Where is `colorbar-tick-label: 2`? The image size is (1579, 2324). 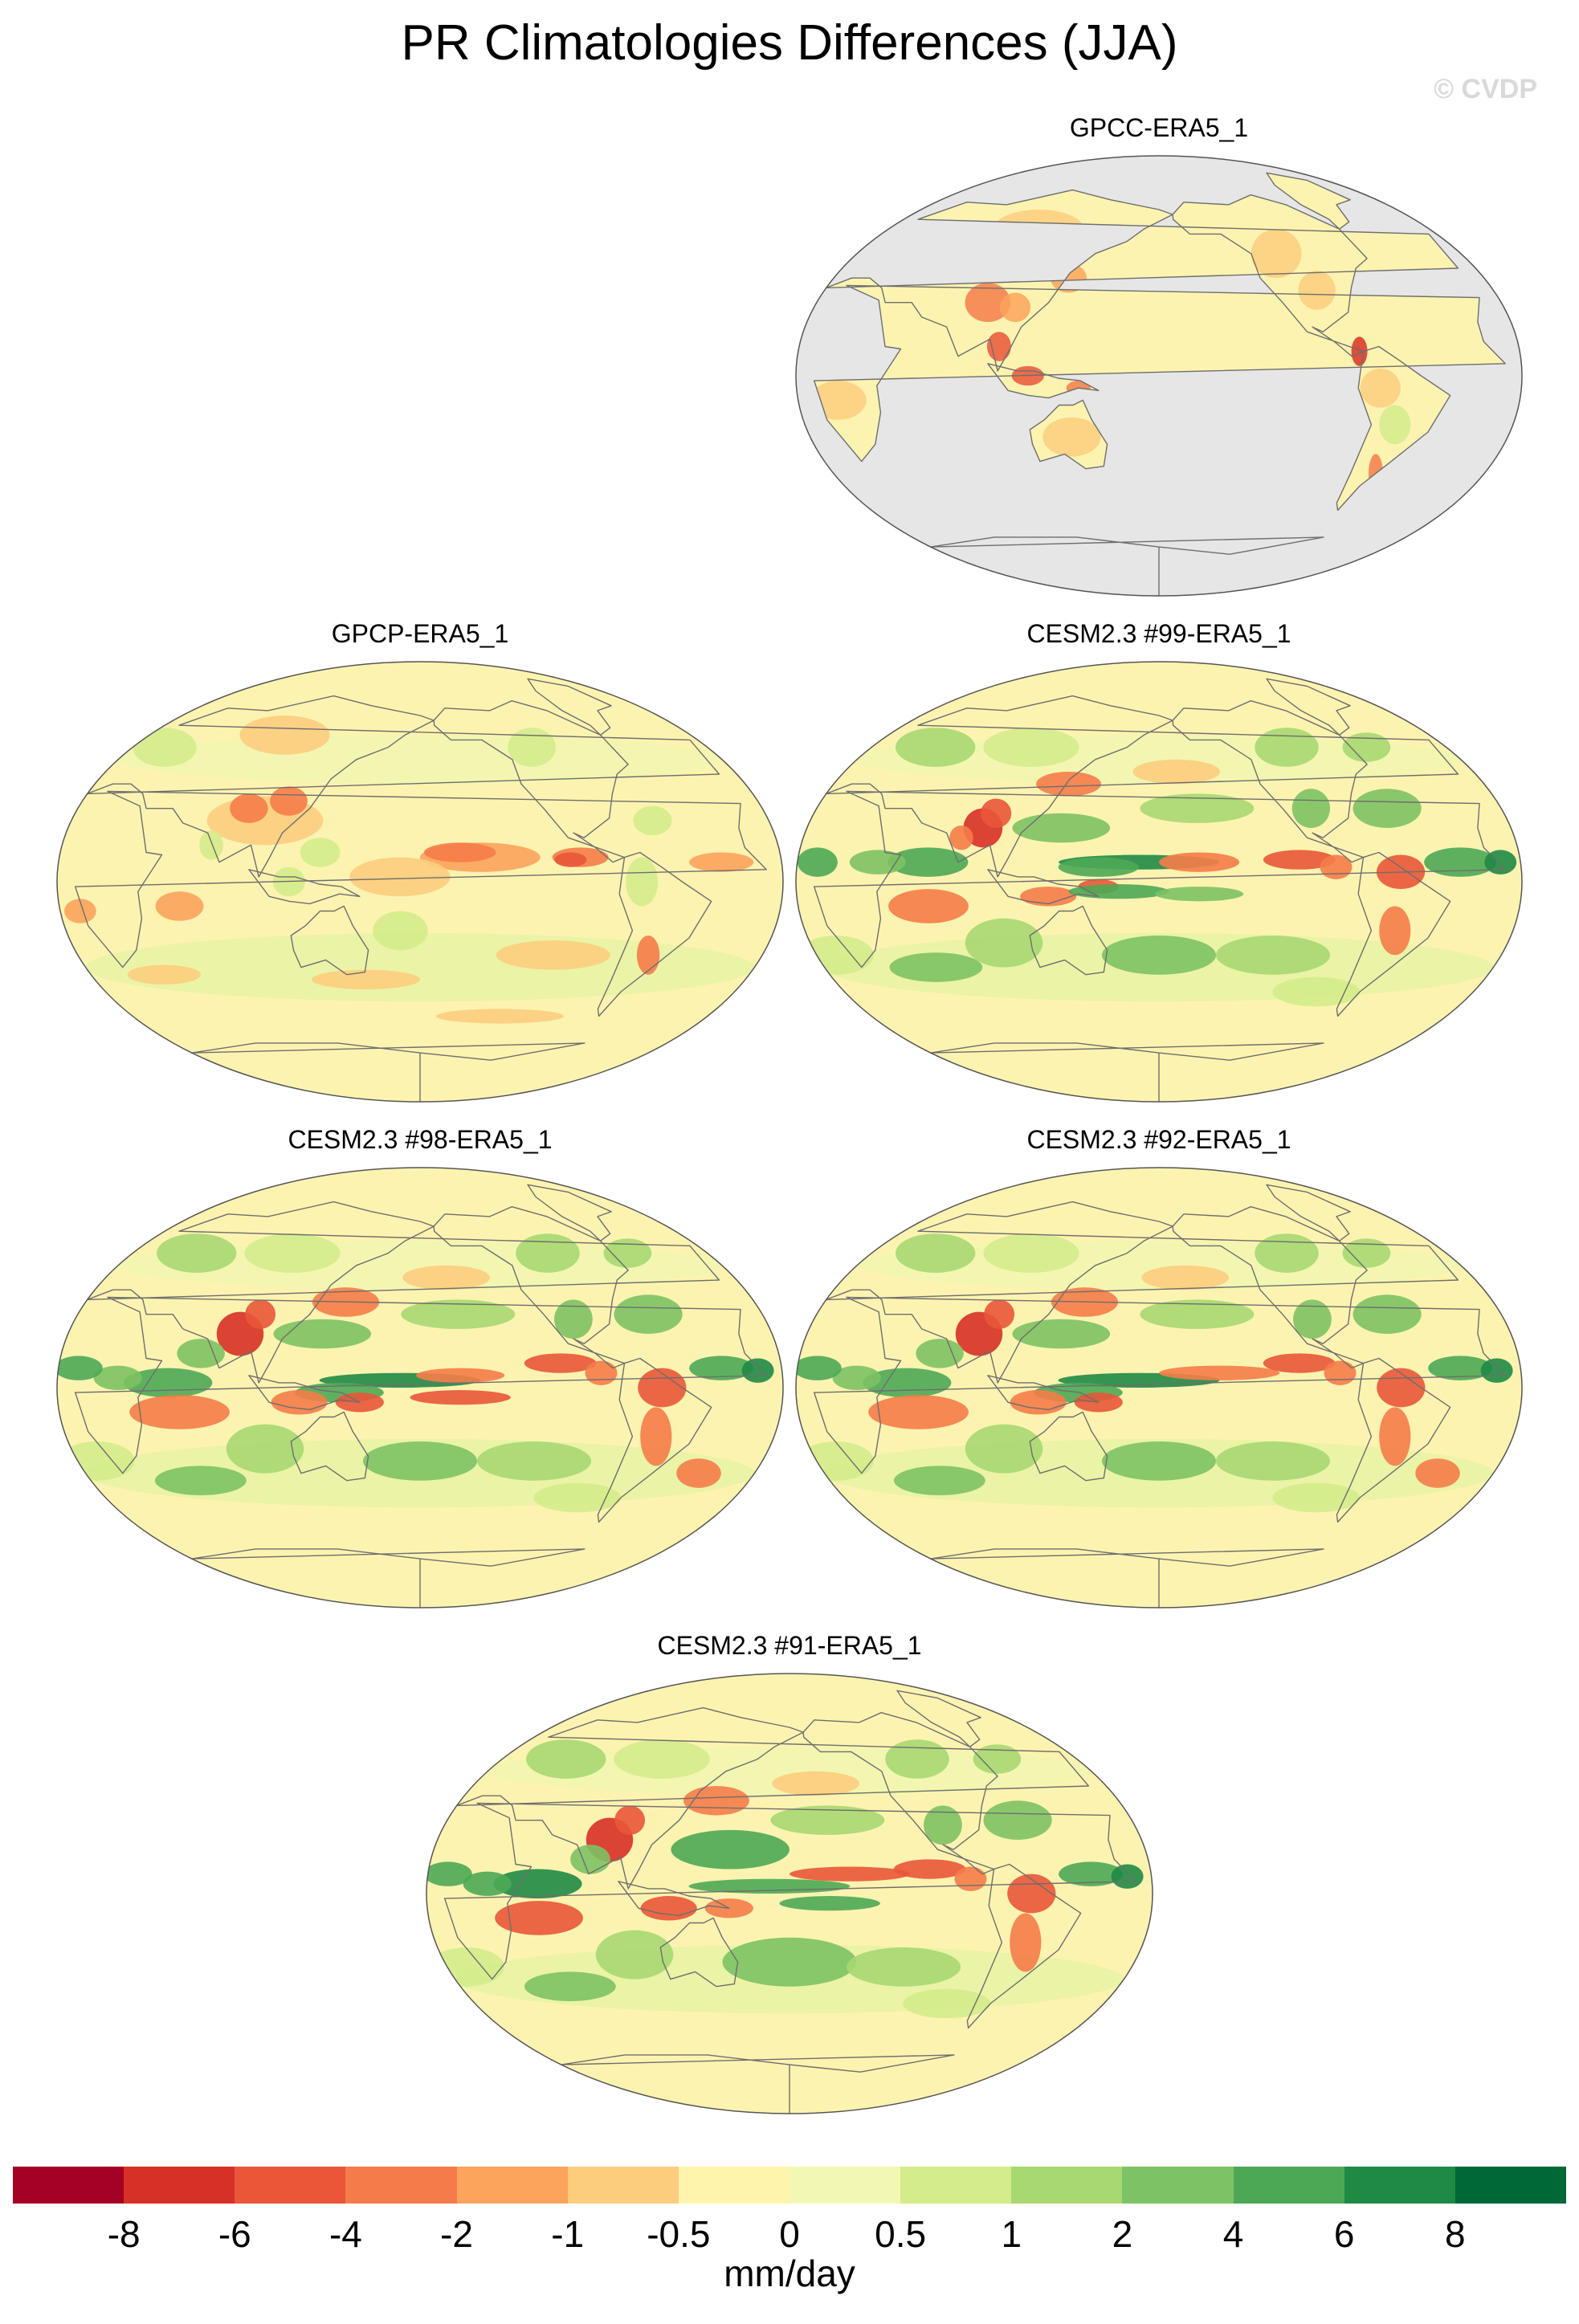 colorbar-tick-label: 2 is located at coordinates (1122, 2234).